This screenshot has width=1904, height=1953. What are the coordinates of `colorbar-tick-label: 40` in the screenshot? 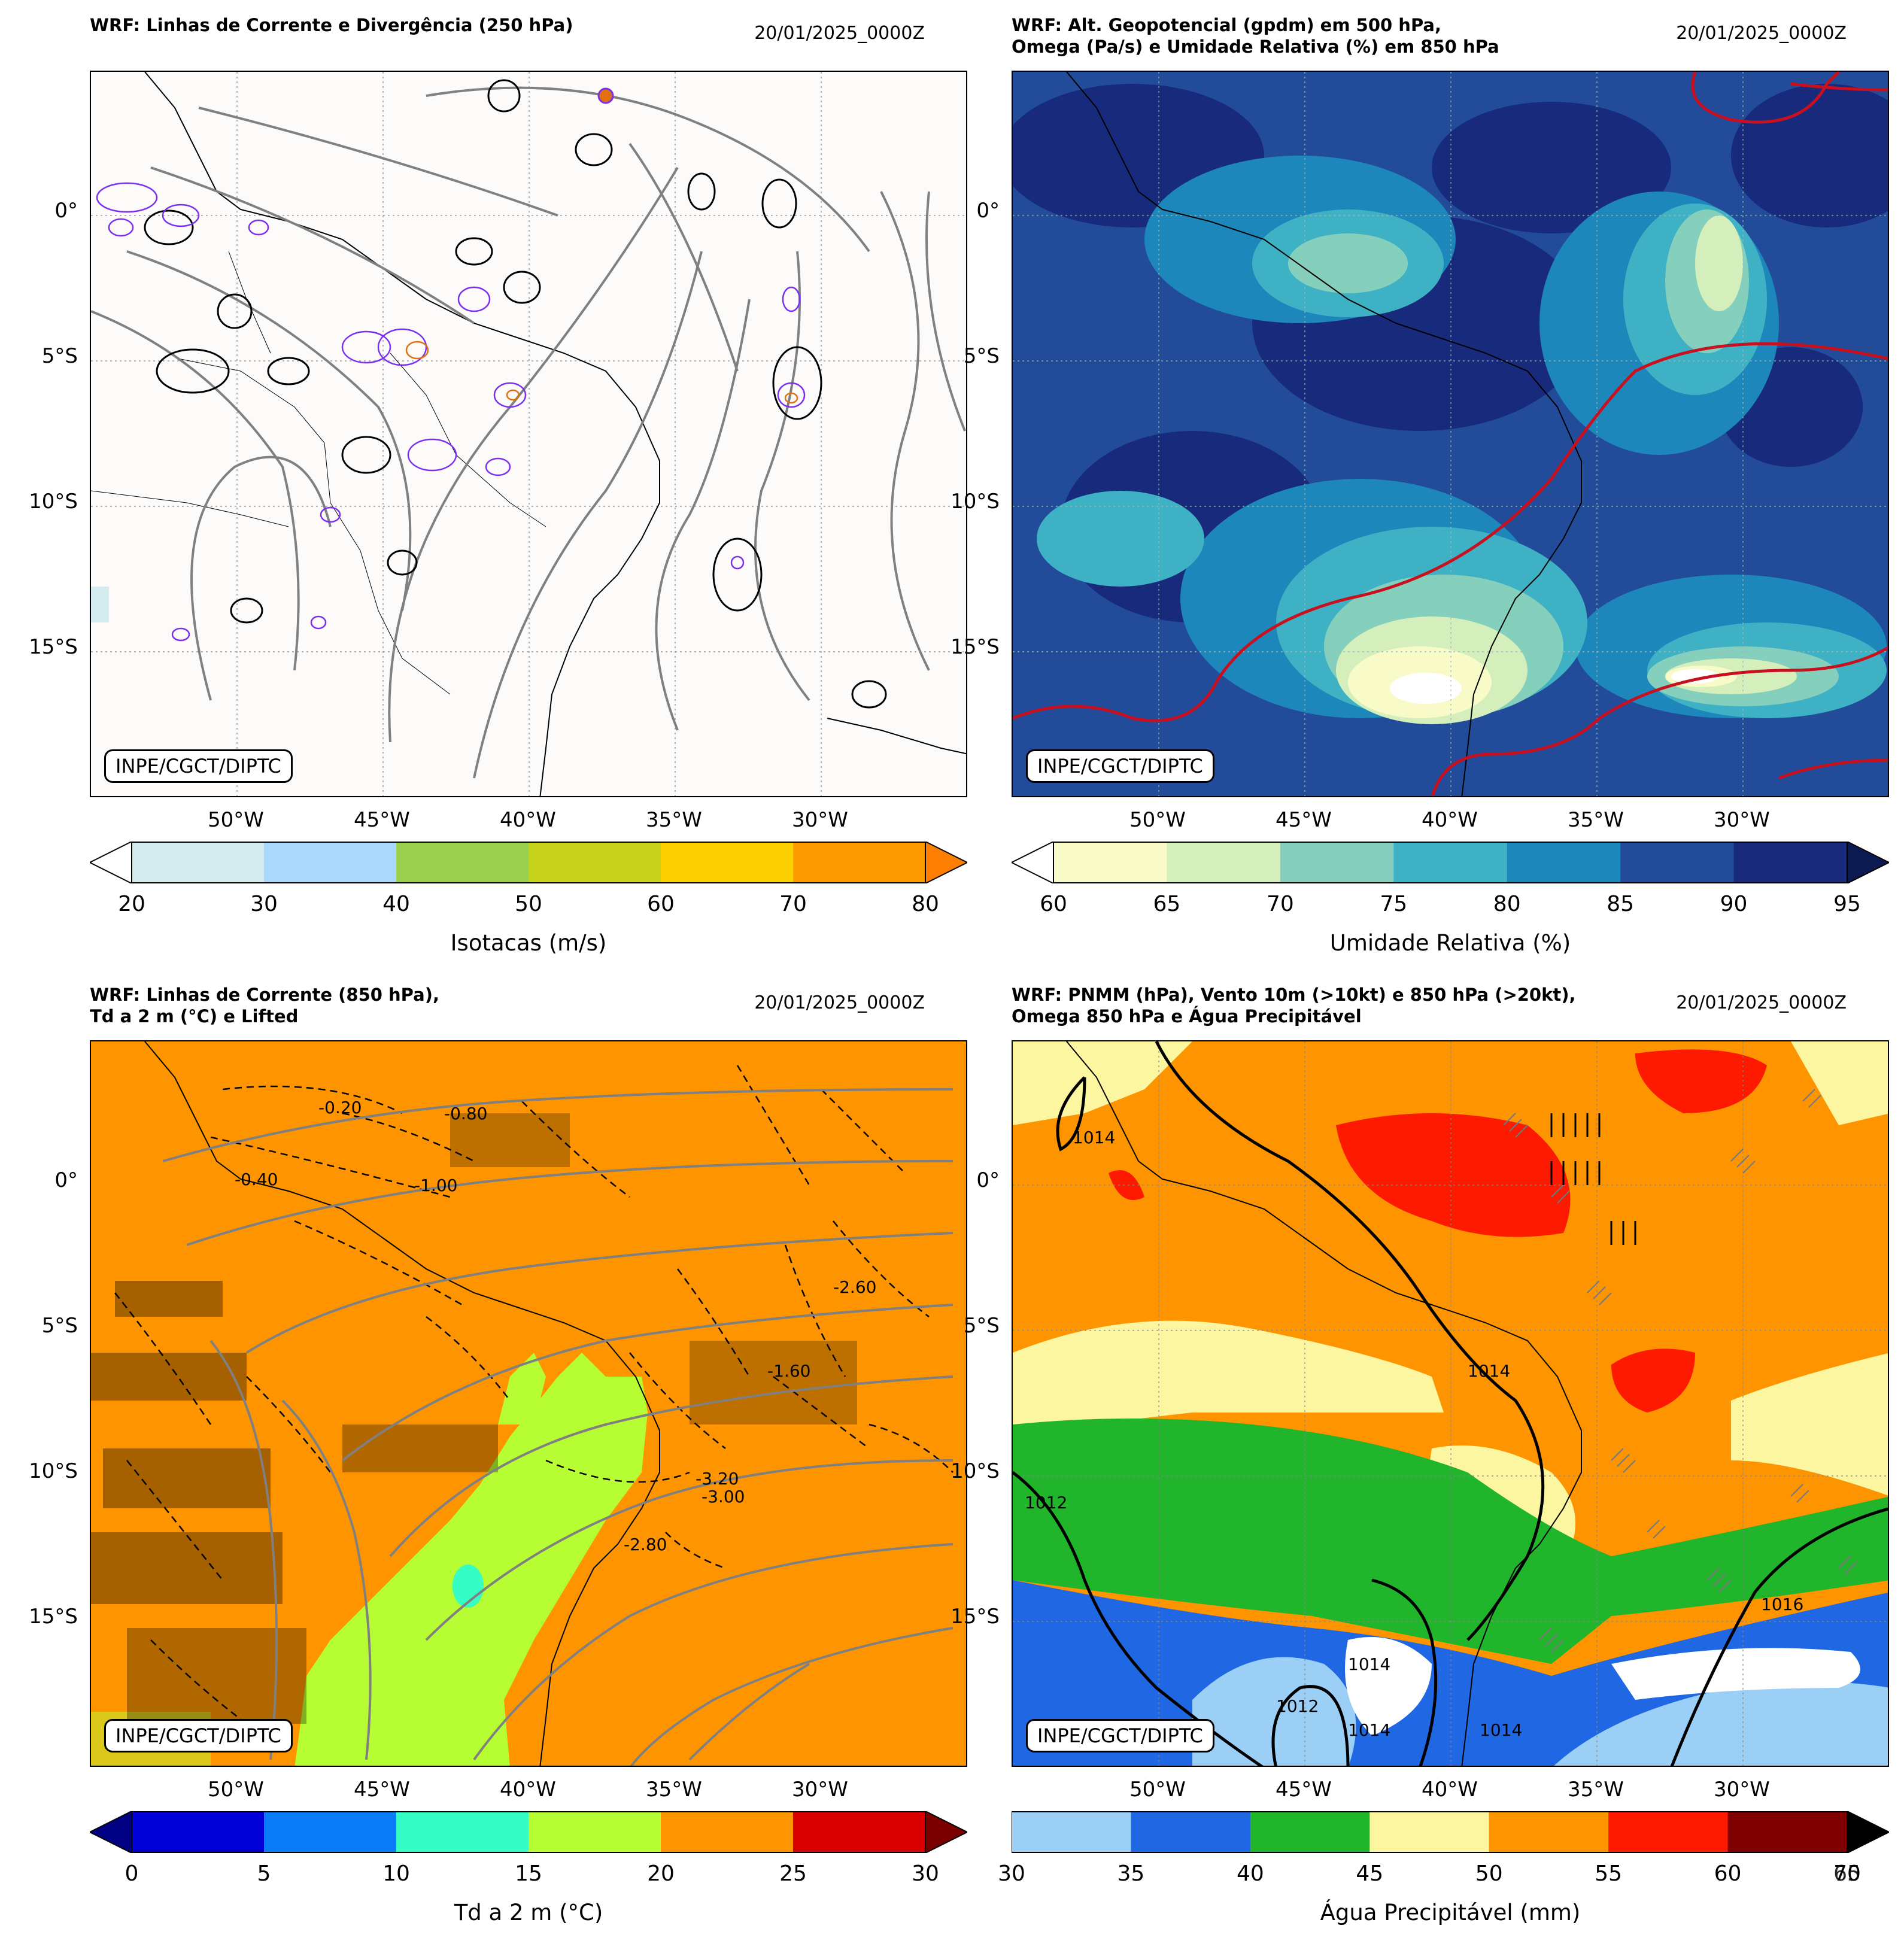 It's located at (1250, 1873).